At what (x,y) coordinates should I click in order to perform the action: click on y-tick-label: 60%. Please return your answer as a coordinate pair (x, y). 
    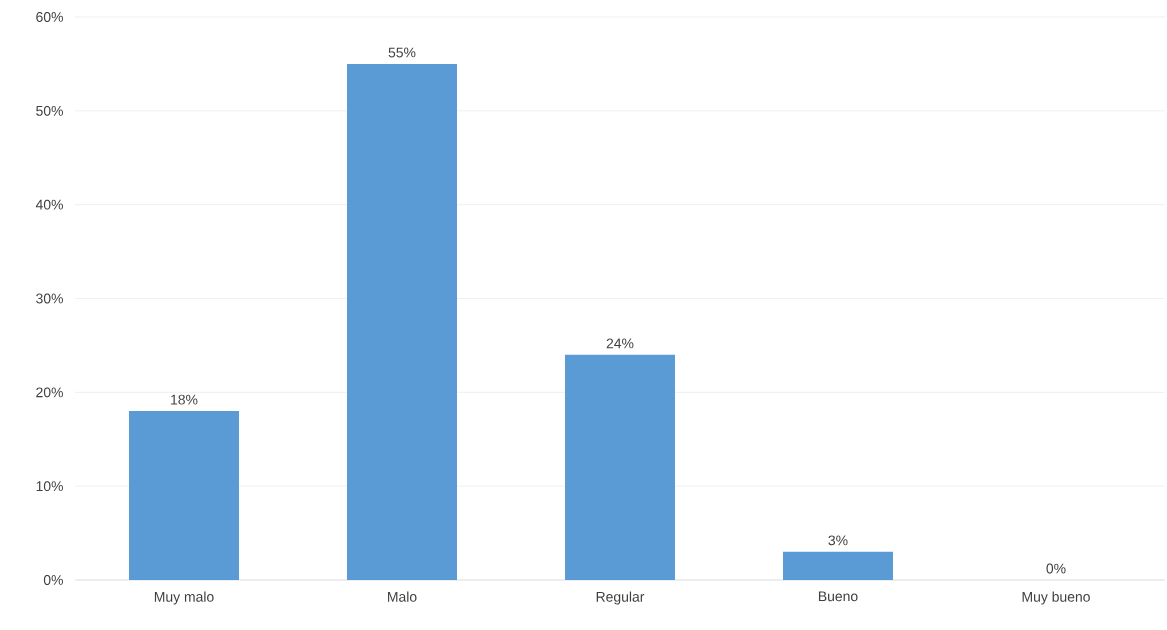
    Looking at the image, I should click on (49, 17).